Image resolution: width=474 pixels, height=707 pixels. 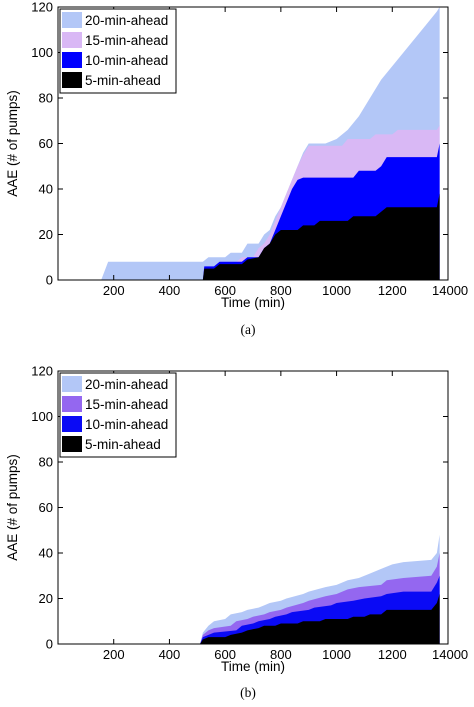 What do you see at coordinates (320, 589) in the screenshot?
I see `area-layers` at bounding box center [320, 589].